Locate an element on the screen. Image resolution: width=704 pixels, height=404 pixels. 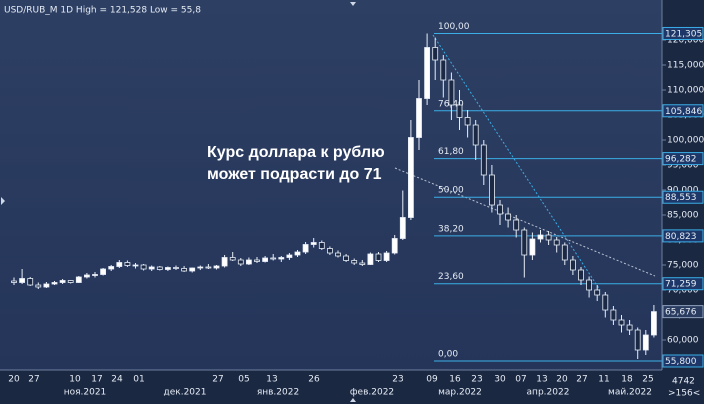
fib-ratio: 61,80 is located at coordinates (451, 152).